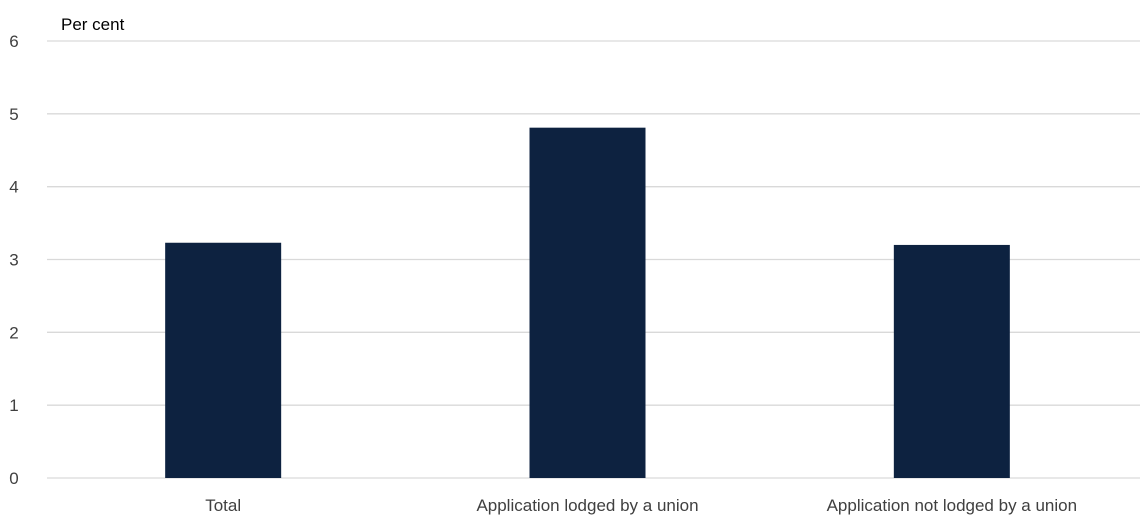  What do you see at coordinates (13, 187) in the screenshot?
I see `y-tick-label: 4` at bounding box center [13, 187].